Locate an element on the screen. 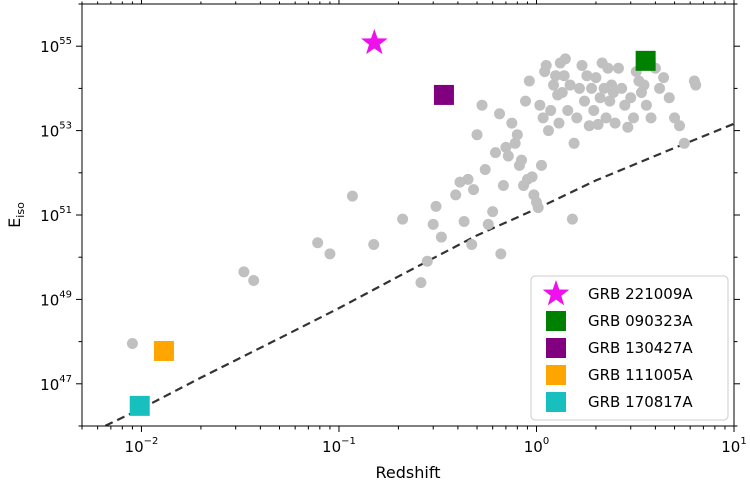 The width and height of the screenshot is (750, 484). y-axis-title-sub: iso is located at coordinates (20, 210).